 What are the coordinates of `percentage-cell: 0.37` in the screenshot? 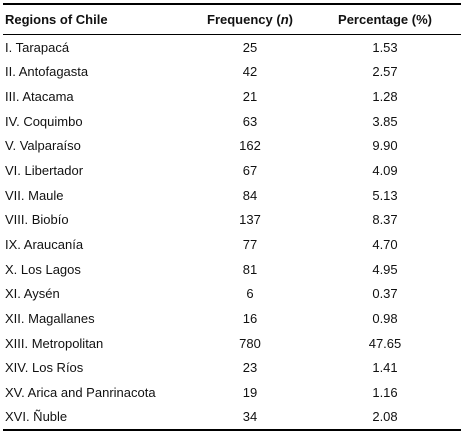 It's located at (385, 294).